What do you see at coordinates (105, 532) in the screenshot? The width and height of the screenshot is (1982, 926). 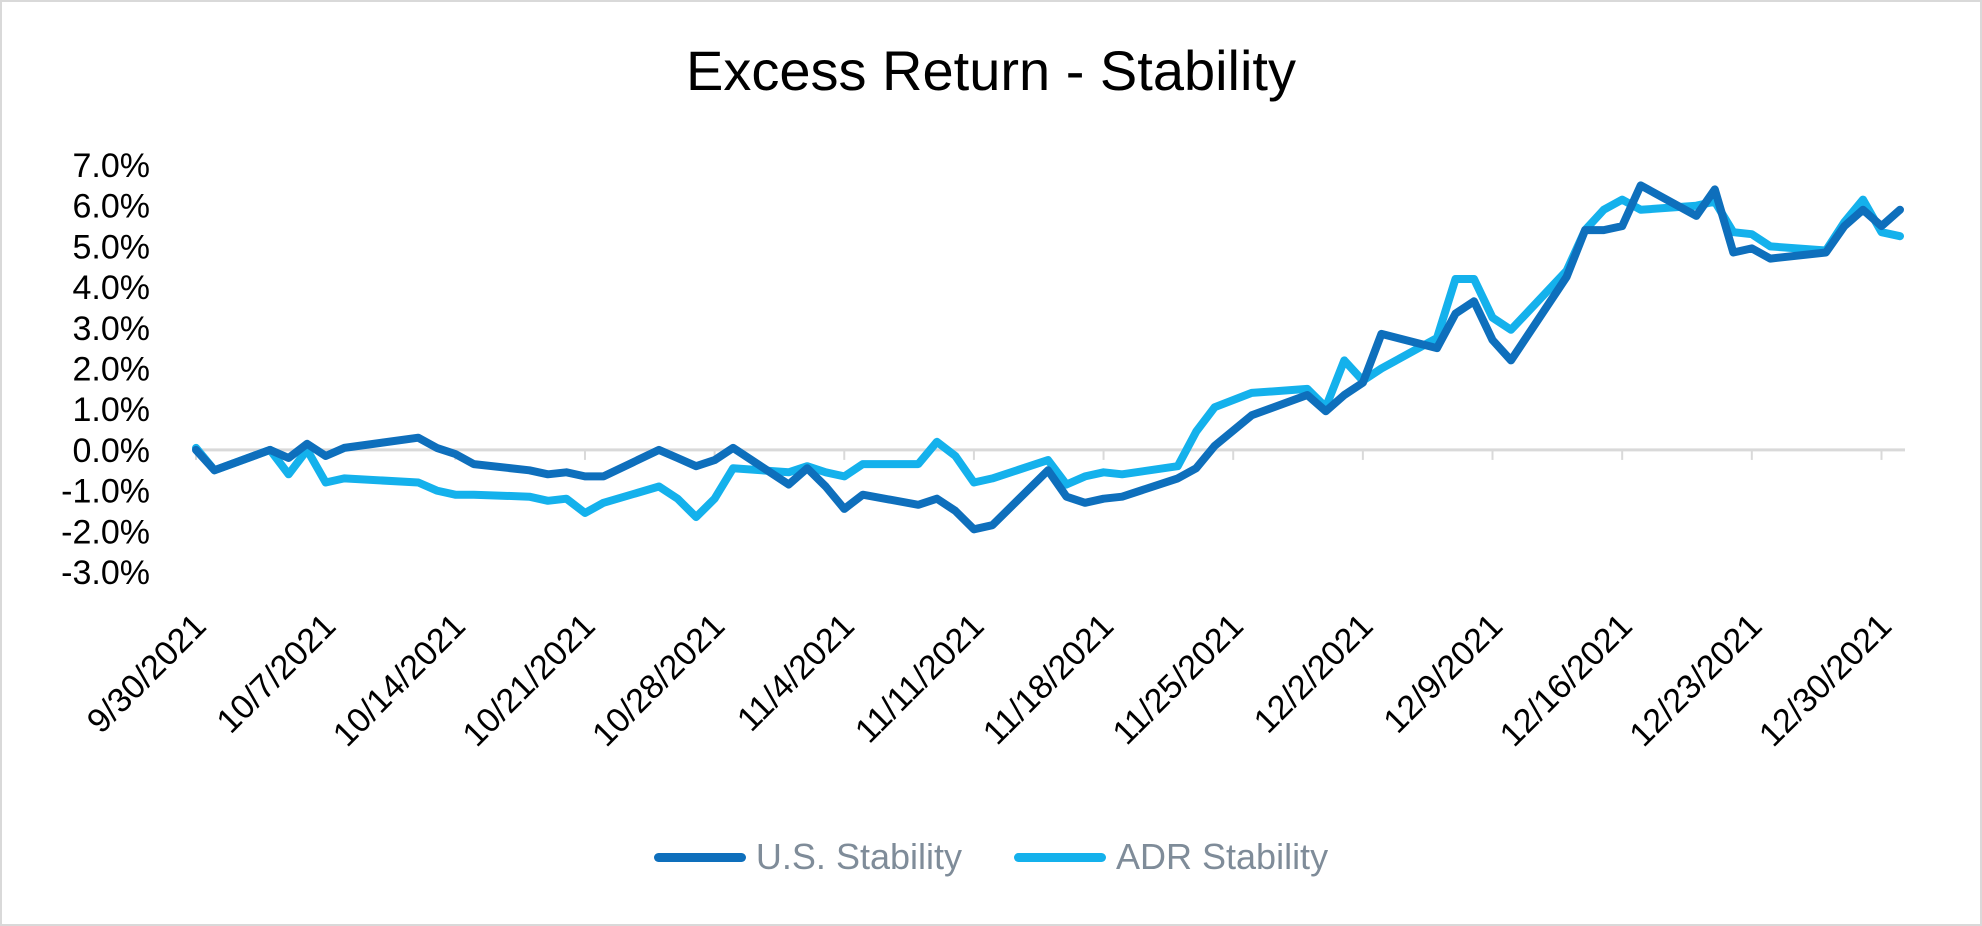 I see `y-tick-label: -2.0%` at bounding box center [105, 532].